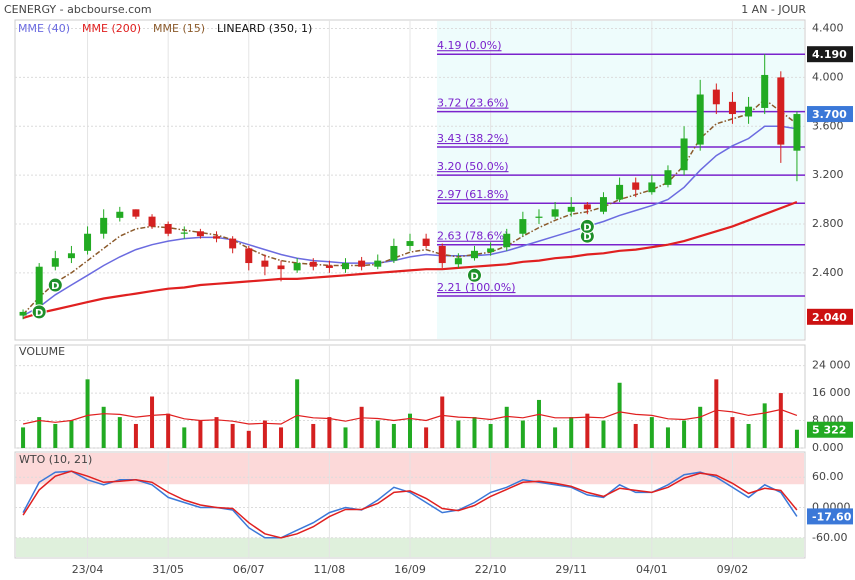 This screenshot has height=580, width=855. What do you see at coordinates (473, 166) in the screenshot?
I see `fibonacci-label: 3.20 (50.0%)` at bounding box center [473, 166].